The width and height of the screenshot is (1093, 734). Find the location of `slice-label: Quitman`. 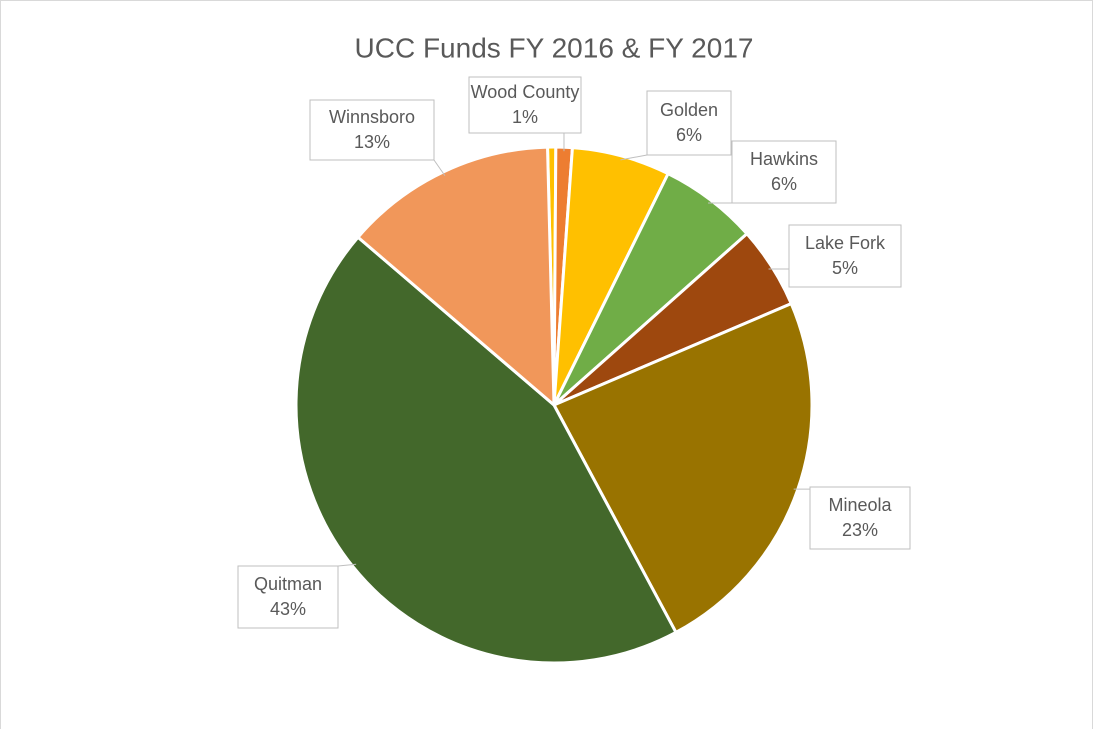

slice-label: Quitman is located at coordinates (288, 584).